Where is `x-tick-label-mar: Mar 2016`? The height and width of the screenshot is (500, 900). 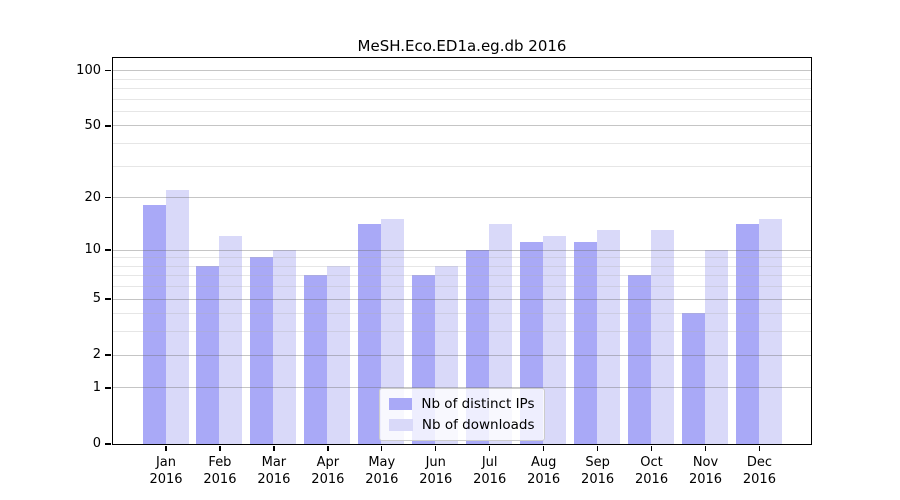
x-tick-label-mar: Mar 2016 is located at coordinates (274, 471).